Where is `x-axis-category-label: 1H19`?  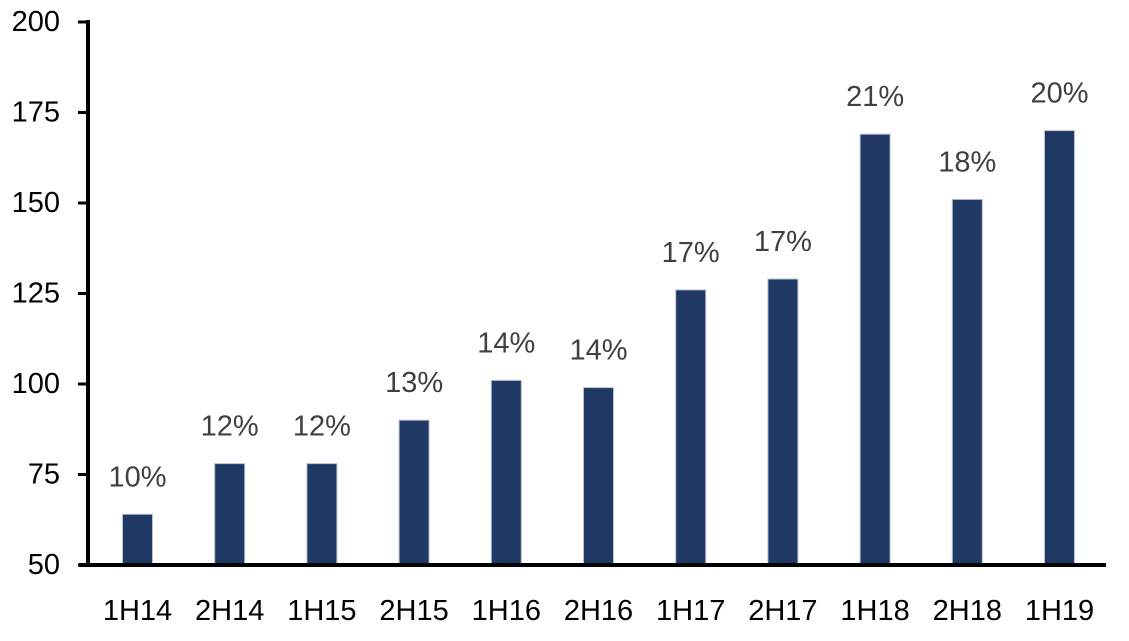 x-axis-category-label: 1H19 is located at coordinates (1059, 611).